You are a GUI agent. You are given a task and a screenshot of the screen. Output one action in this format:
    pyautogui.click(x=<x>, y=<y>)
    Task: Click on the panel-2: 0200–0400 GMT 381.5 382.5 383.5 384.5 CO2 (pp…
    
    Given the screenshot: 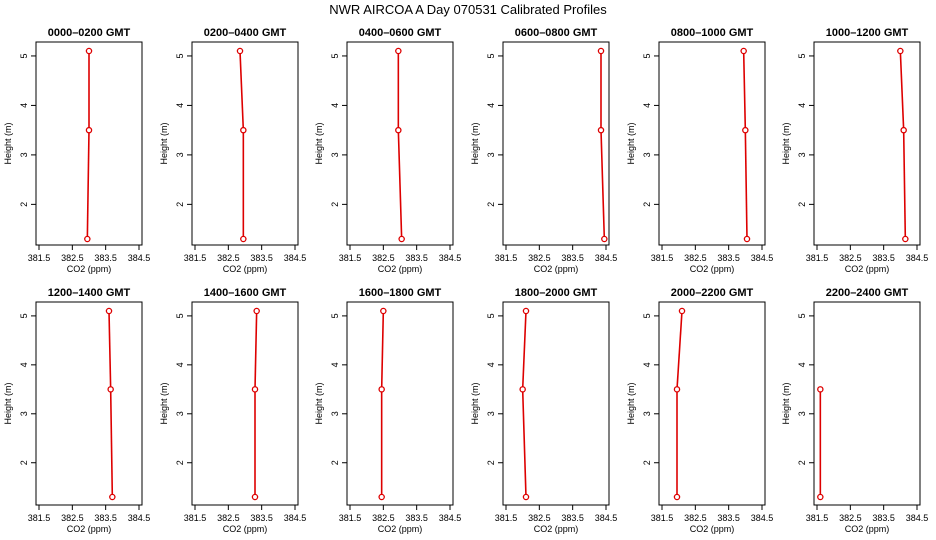 What is the action you would take?
    pyautogui.click(x=232, y=150)
    